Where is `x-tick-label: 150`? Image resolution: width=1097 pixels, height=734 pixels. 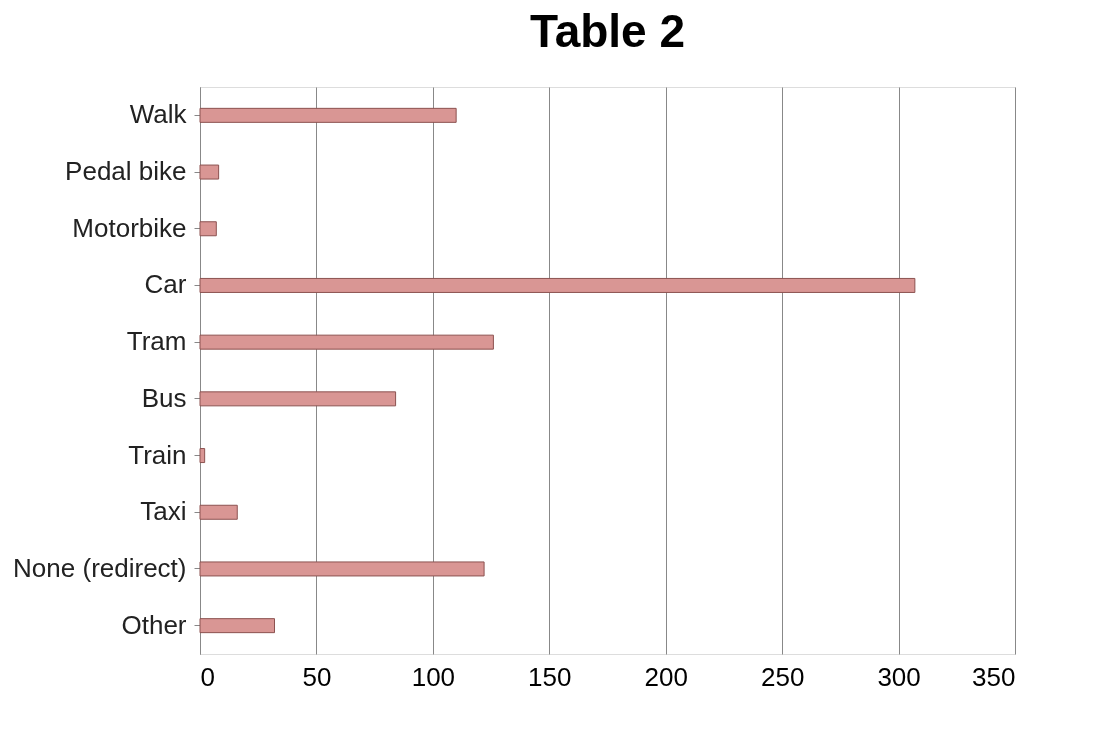
x-tick-label: 150 is located at coordinates (550, 676).